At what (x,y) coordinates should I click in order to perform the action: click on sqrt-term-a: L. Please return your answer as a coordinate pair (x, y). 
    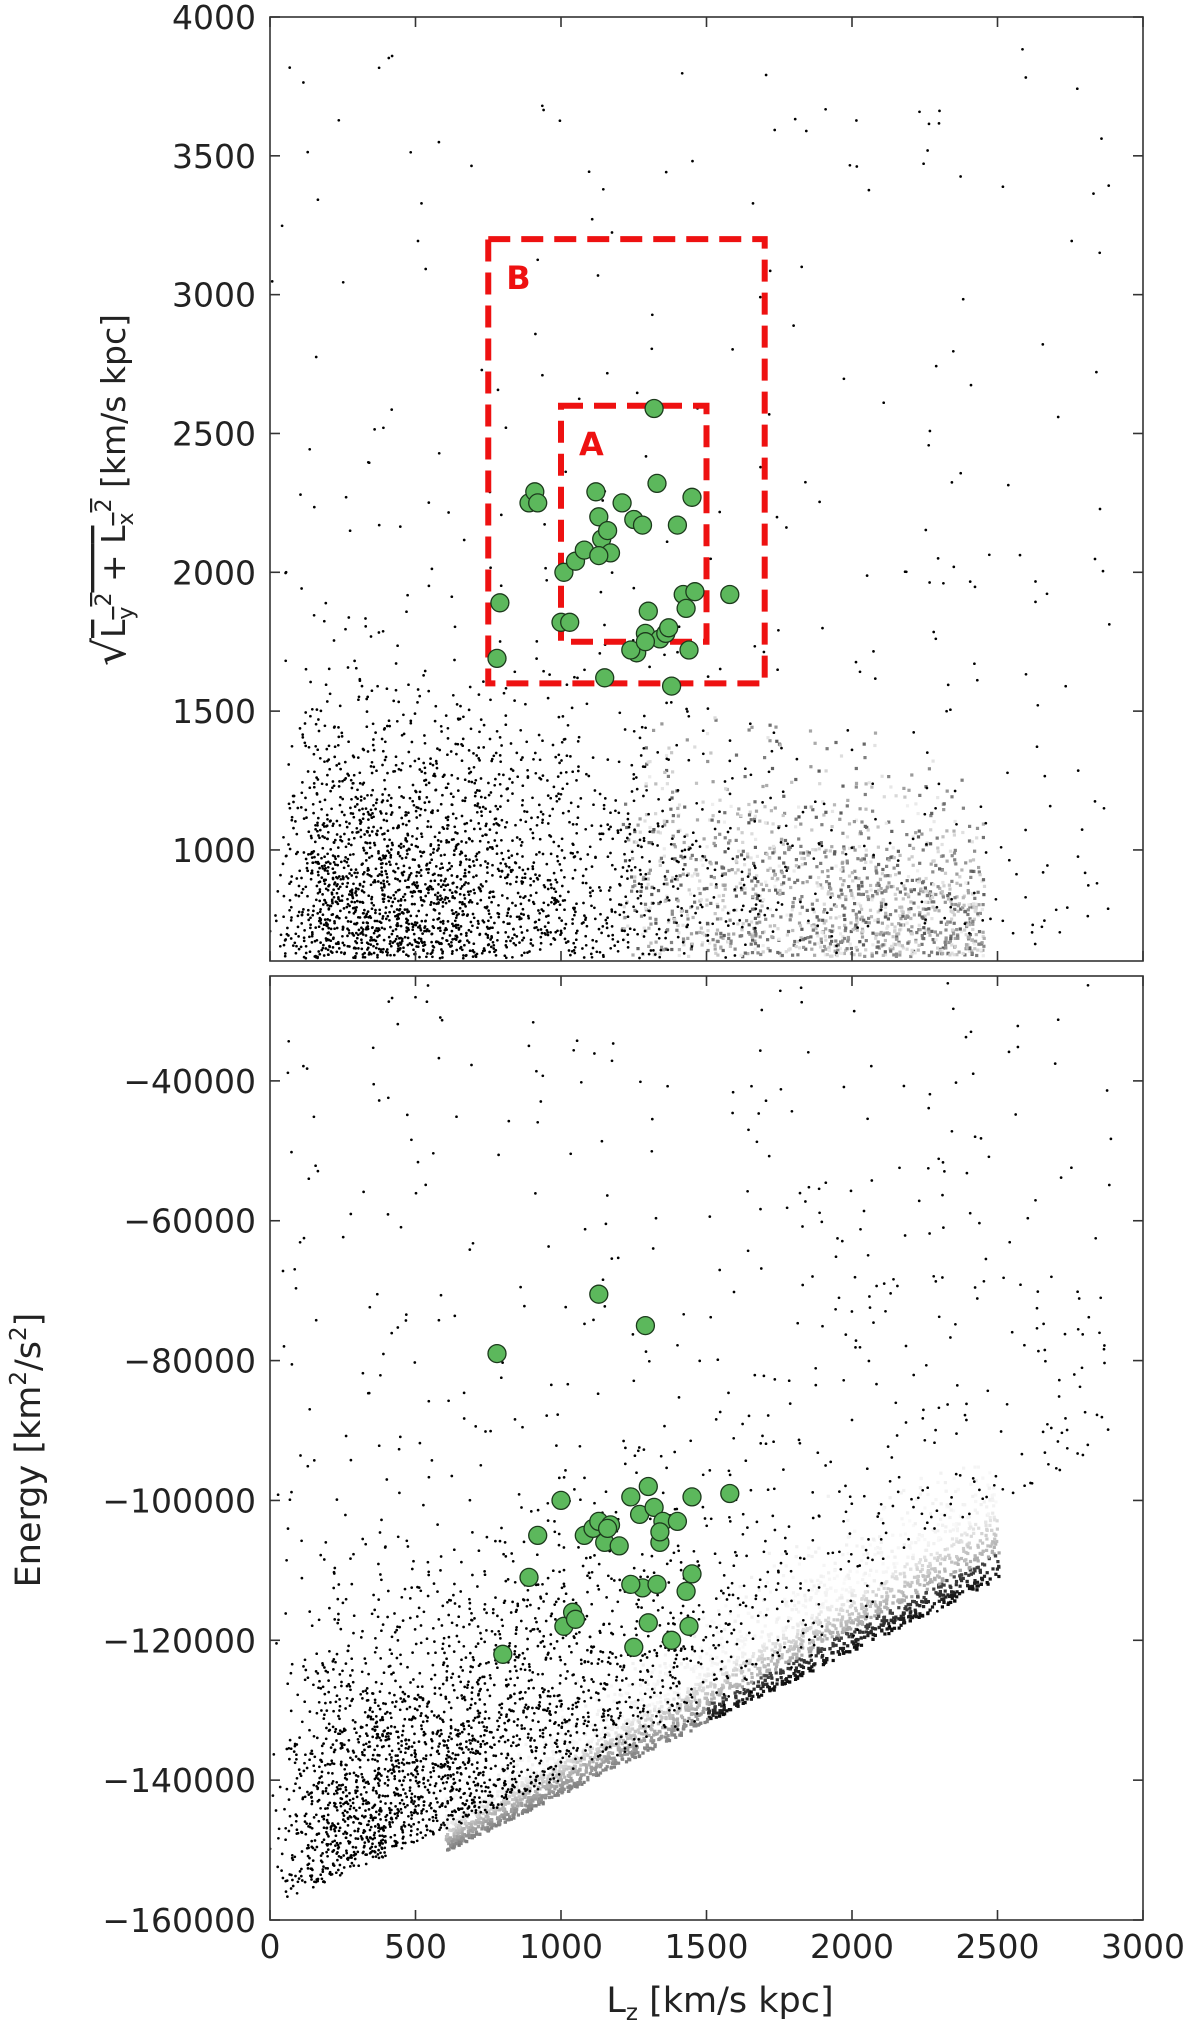
    Looking at the image, I should click on (113, 628).